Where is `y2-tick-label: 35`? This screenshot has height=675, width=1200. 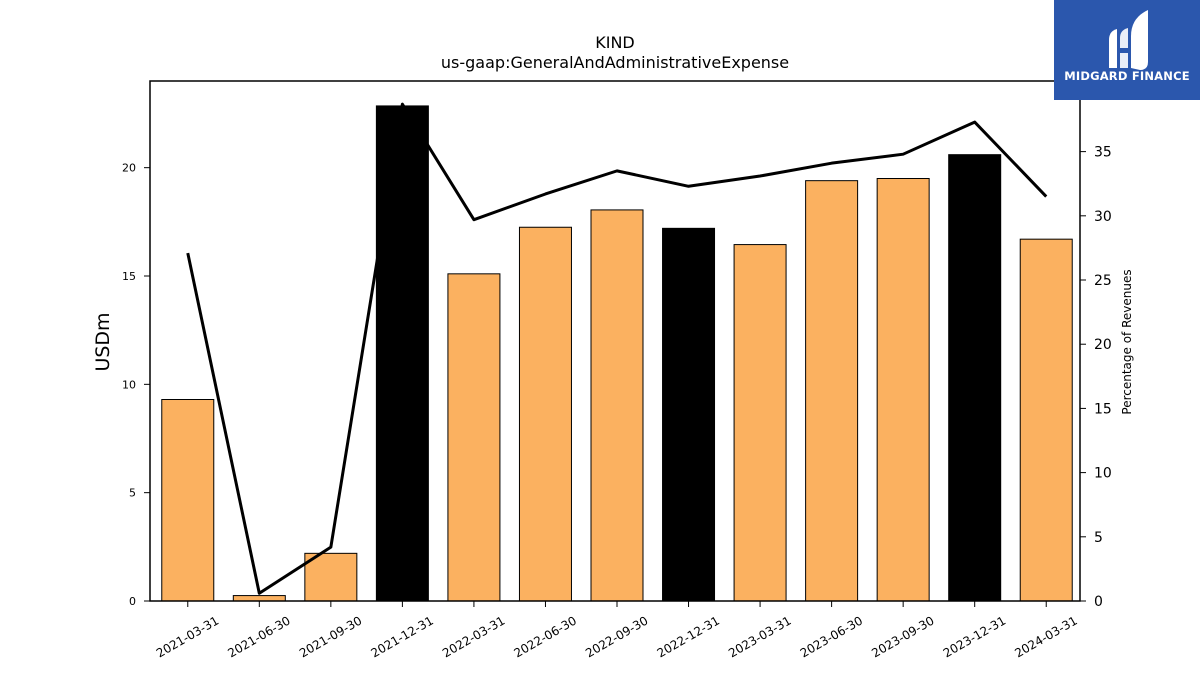 y2-tick-label: 35 is located at coordinates (1103, 153).